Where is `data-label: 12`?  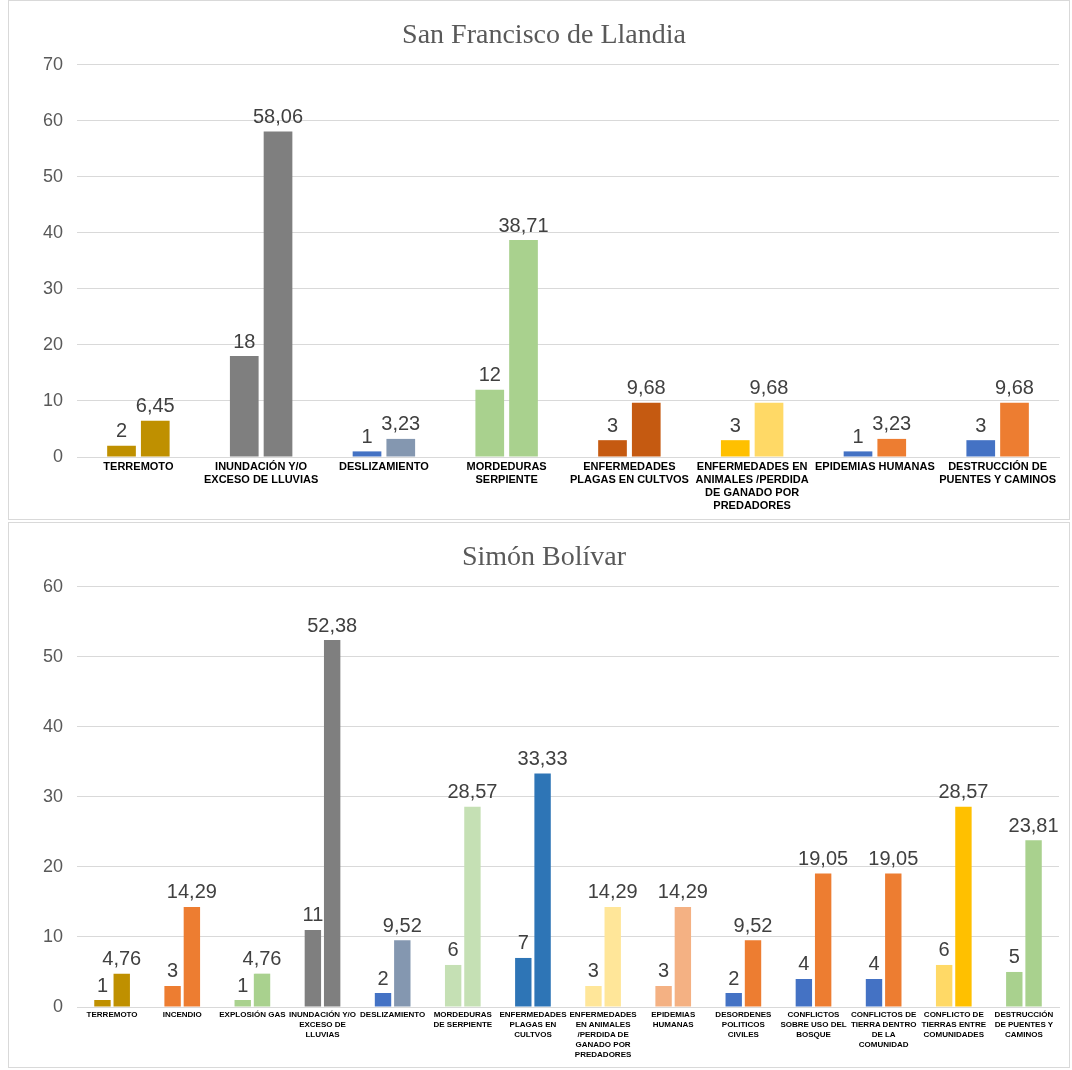 data-label: 12 is located at coordinates (489, 374).